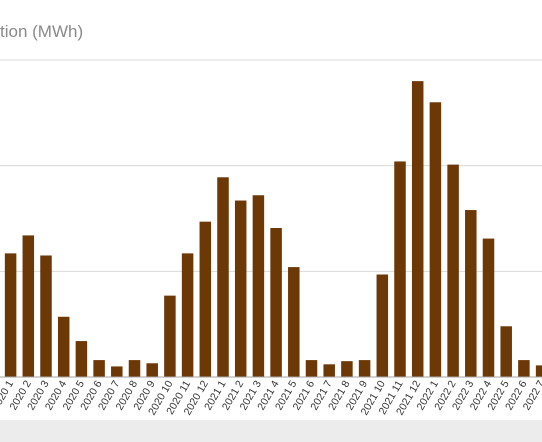 Image resolution: width=542 pixels, height=442 pixels. Describe the element at coordinates (41, 31) in the screenshot. I see `chart-title: tion (MWh)` at that location.